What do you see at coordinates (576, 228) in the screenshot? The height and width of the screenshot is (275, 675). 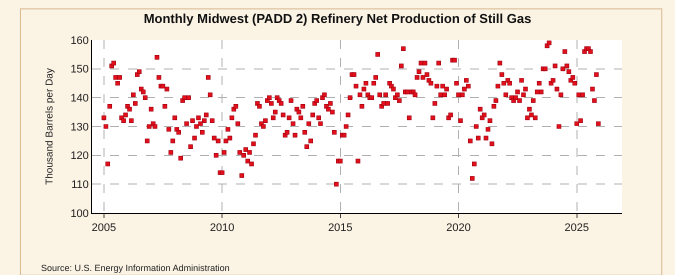 I see `x-tick-label: 2025` at bounding box center [576, 228].